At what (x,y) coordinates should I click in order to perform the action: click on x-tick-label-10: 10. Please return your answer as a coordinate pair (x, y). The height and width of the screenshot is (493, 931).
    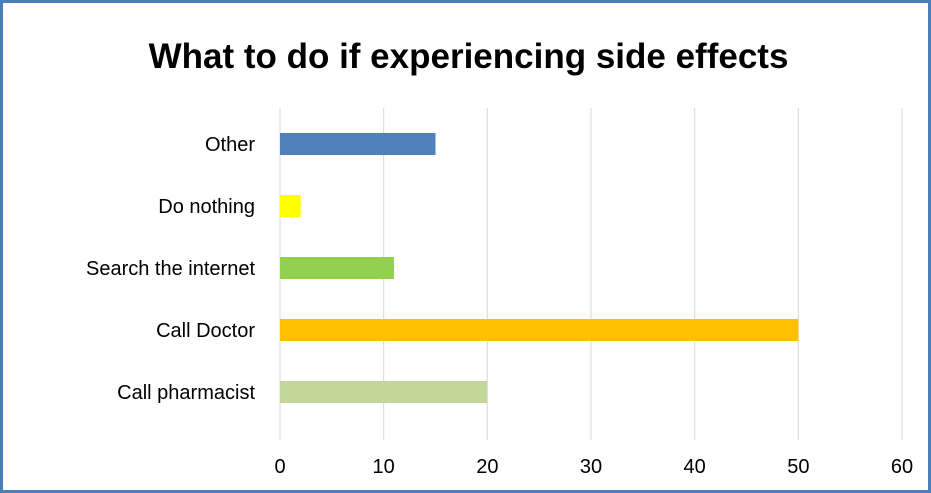
    Looking at the image, I should click on (384, 467).